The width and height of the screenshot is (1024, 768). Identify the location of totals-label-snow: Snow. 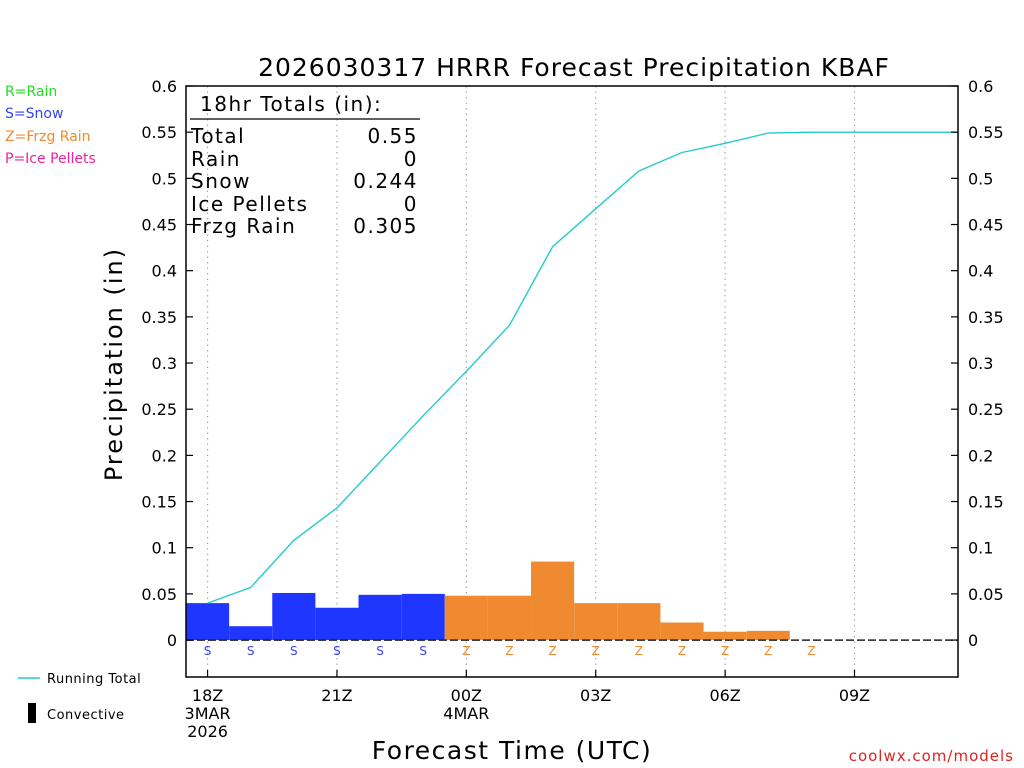
(221, 181).